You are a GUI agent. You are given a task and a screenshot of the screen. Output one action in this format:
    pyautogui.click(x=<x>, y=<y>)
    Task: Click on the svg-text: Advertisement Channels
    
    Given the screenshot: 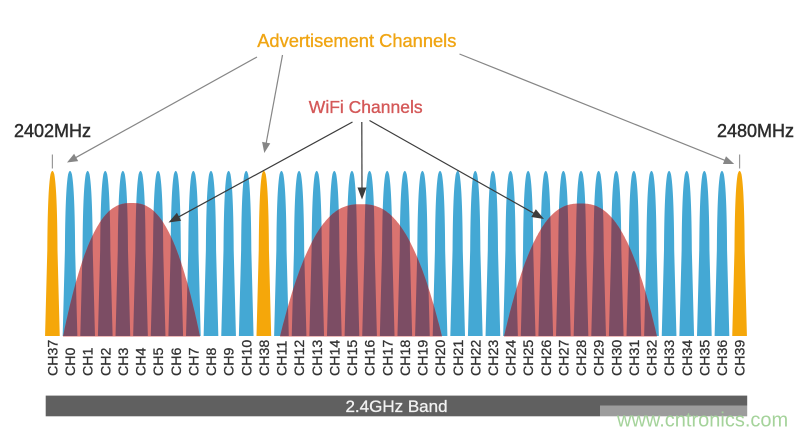 What is the action you would take?
    pyautogui.click(x=356, y=40)
    